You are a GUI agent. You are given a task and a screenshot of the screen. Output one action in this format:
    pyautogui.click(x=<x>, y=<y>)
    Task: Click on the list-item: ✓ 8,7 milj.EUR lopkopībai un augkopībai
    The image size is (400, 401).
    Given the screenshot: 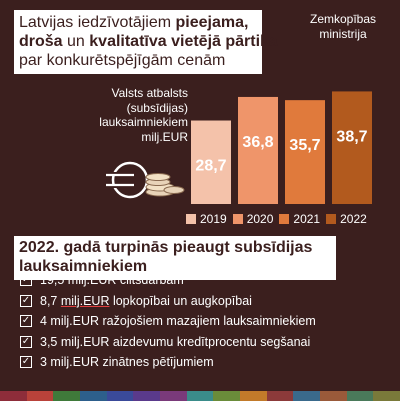 What is the action you would take?
    pyautogui.click(x=168, y=301)
    